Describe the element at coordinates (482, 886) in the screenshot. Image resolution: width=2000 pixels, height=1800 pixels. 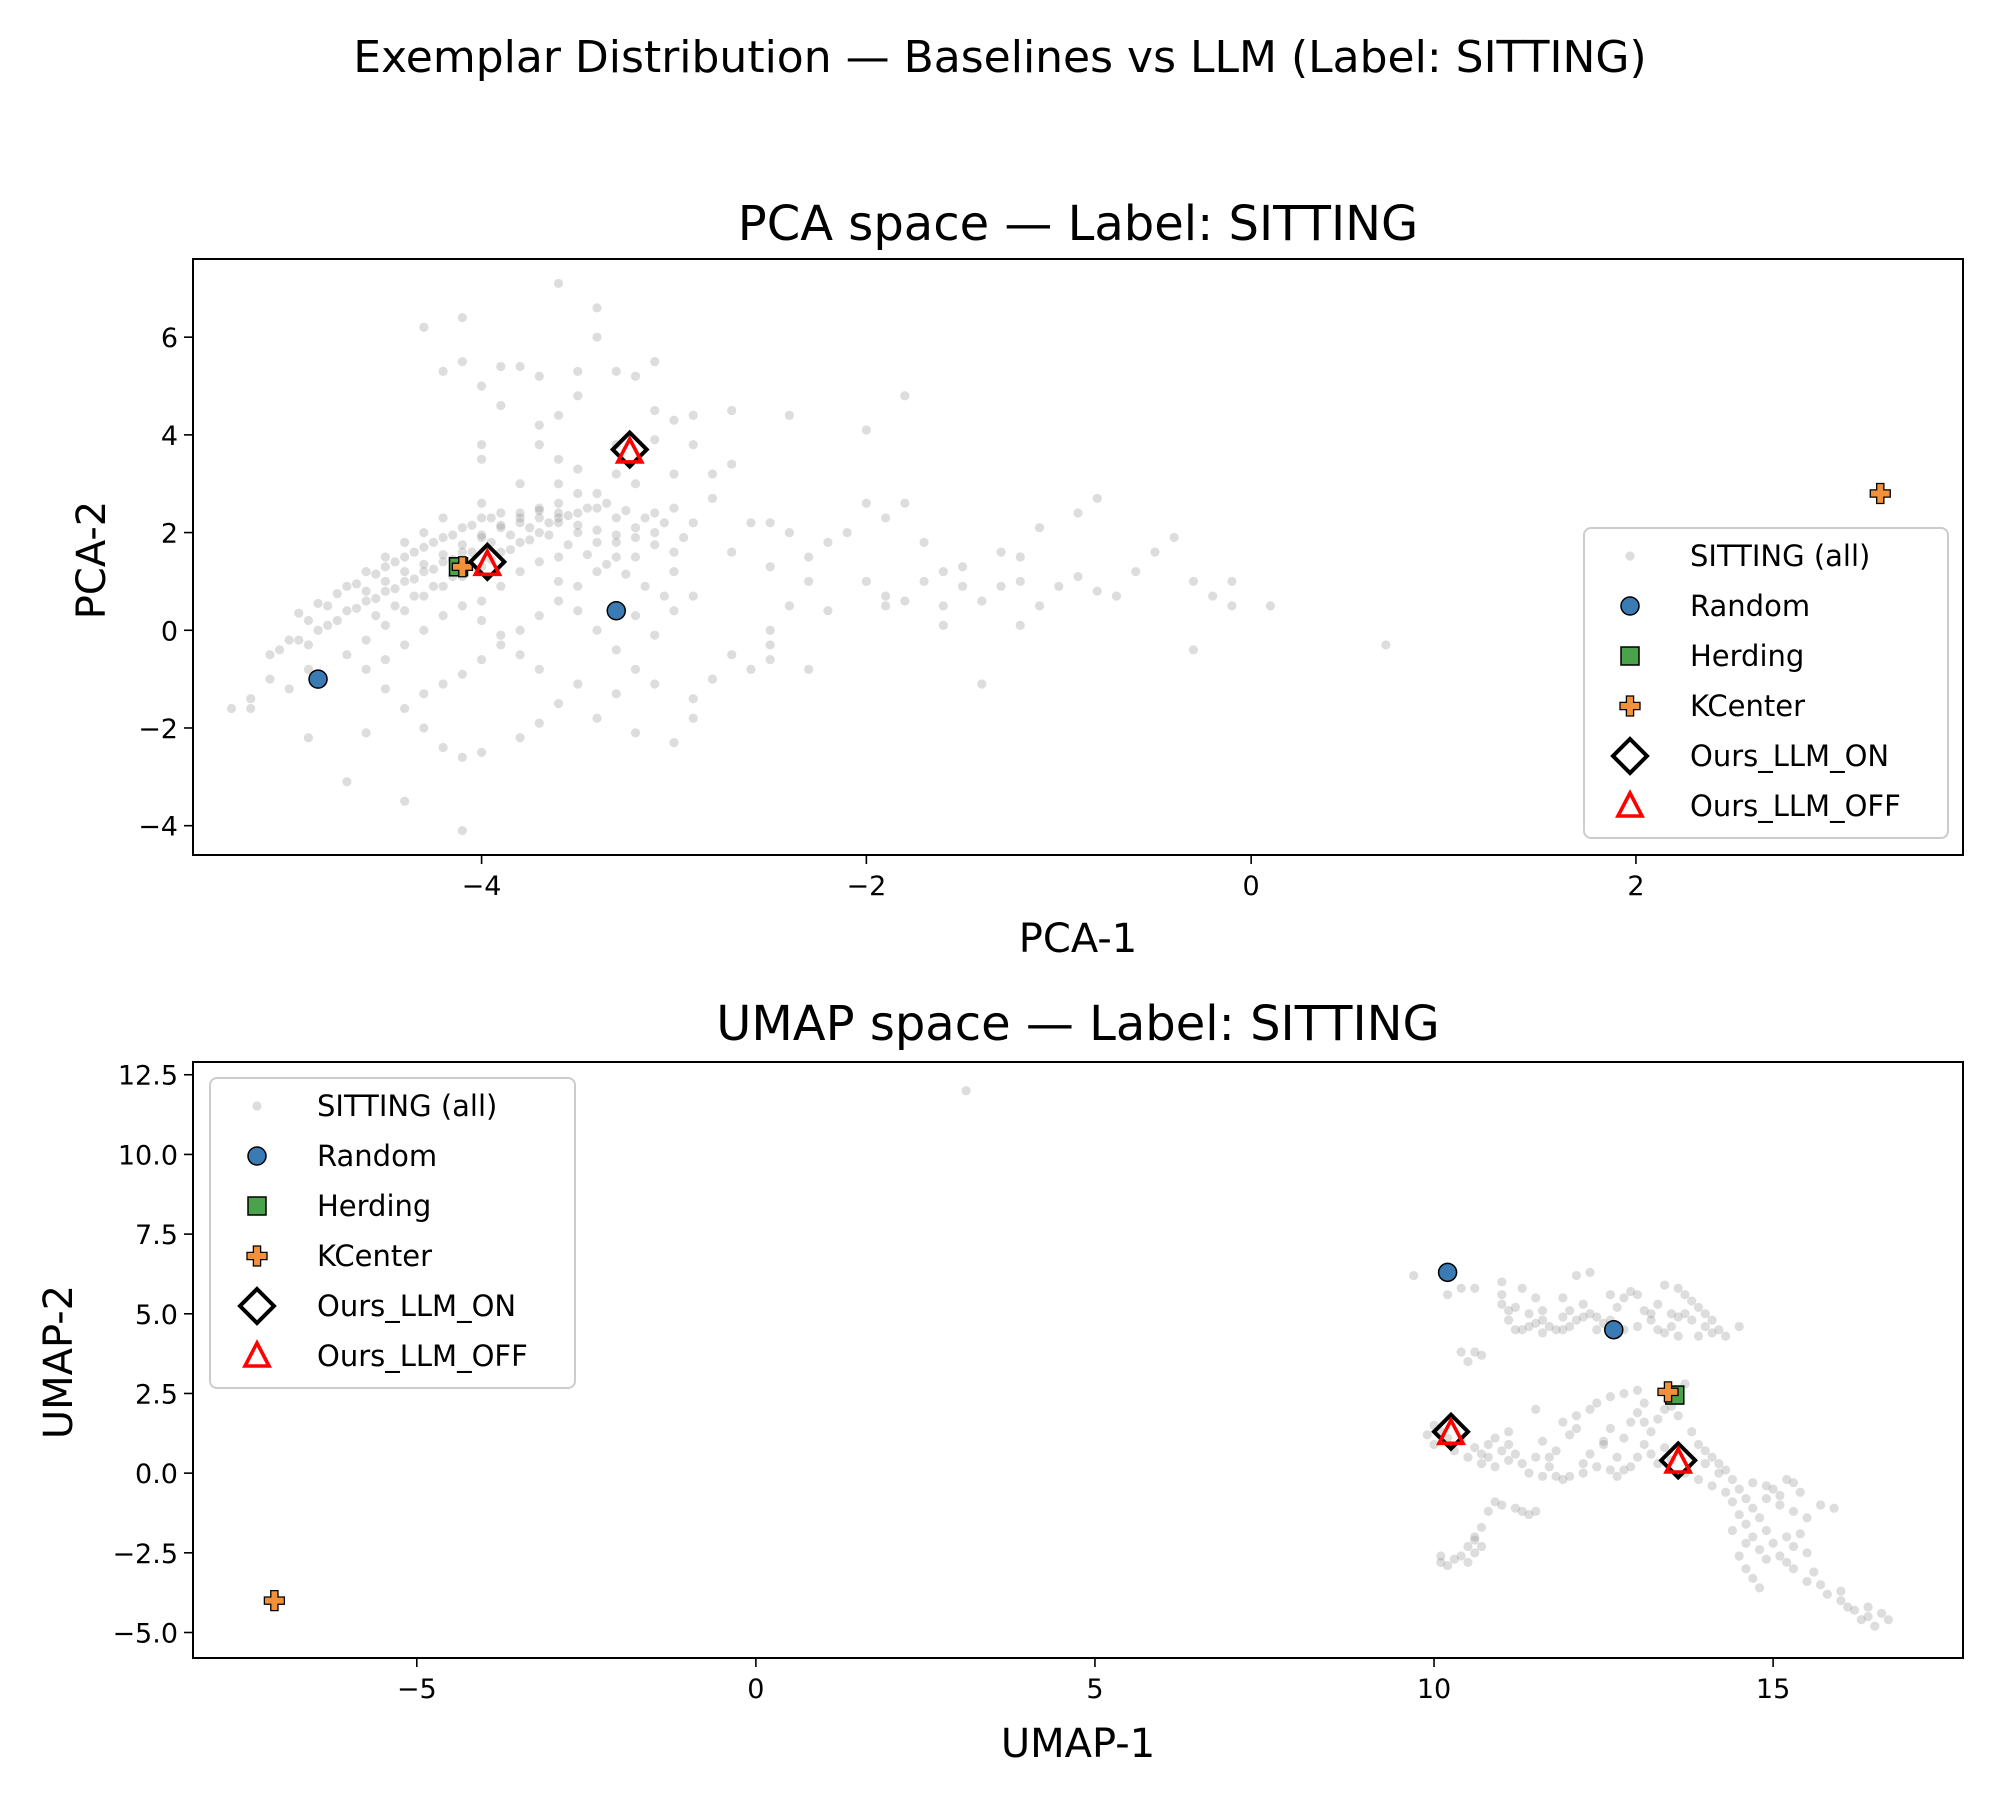
I see `pca-x-tick-label: −4` at that location.